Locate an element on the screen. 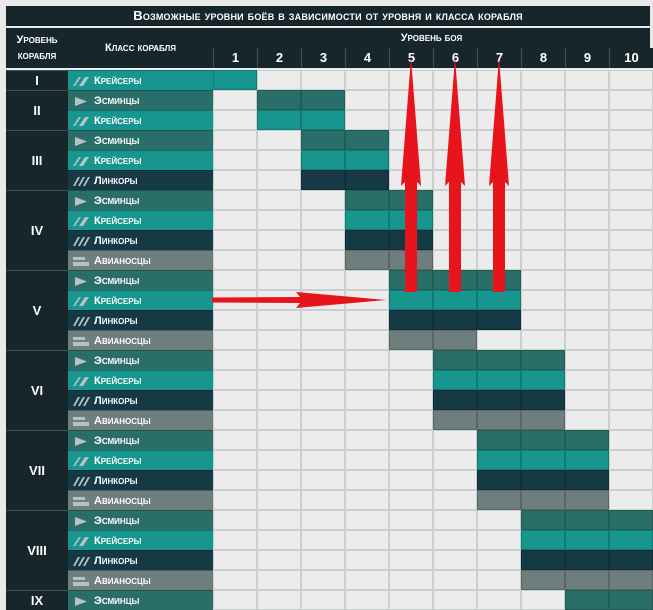 The image size is (653, 610). destroyer-icon is located at coordinates (81, 101).